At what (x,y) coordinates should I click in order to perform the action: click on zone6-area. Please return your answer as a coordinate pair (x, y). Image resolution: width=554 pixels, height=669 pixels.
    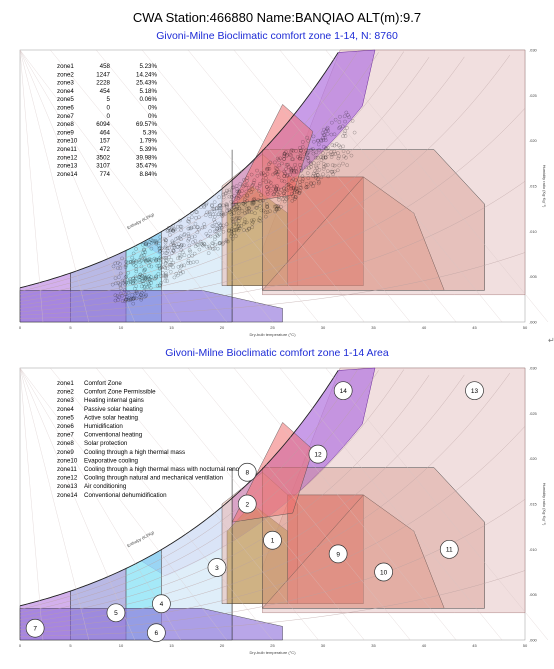
    Looking at the image, I should click on (151, 624).